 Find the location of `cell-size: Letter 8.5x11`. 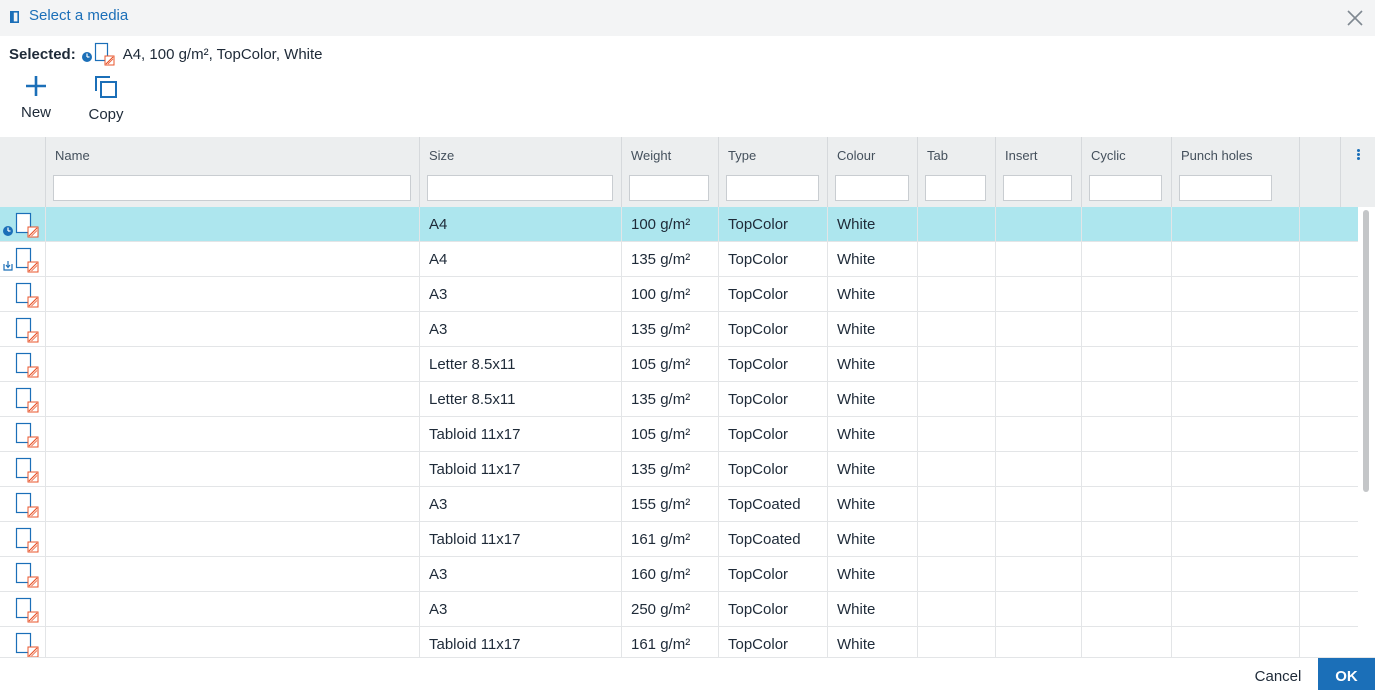

cell-size: Letter 8.5x11 is located at coordinates (520, 364).